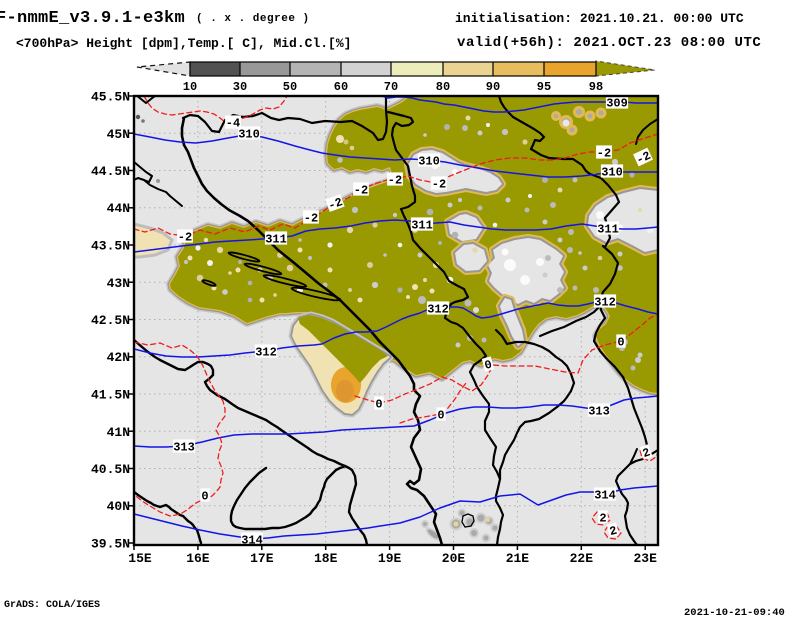 The width and height of the screenshot is (800, 618). What do you see at coordinates (609, 43) in the screenshot?
I see `svg-text:valid(+56h): 2021.OCT.23 08:00: valid(+56h): 2021.OCT.23 08:00 UTC` at bounding box center [609, 43].